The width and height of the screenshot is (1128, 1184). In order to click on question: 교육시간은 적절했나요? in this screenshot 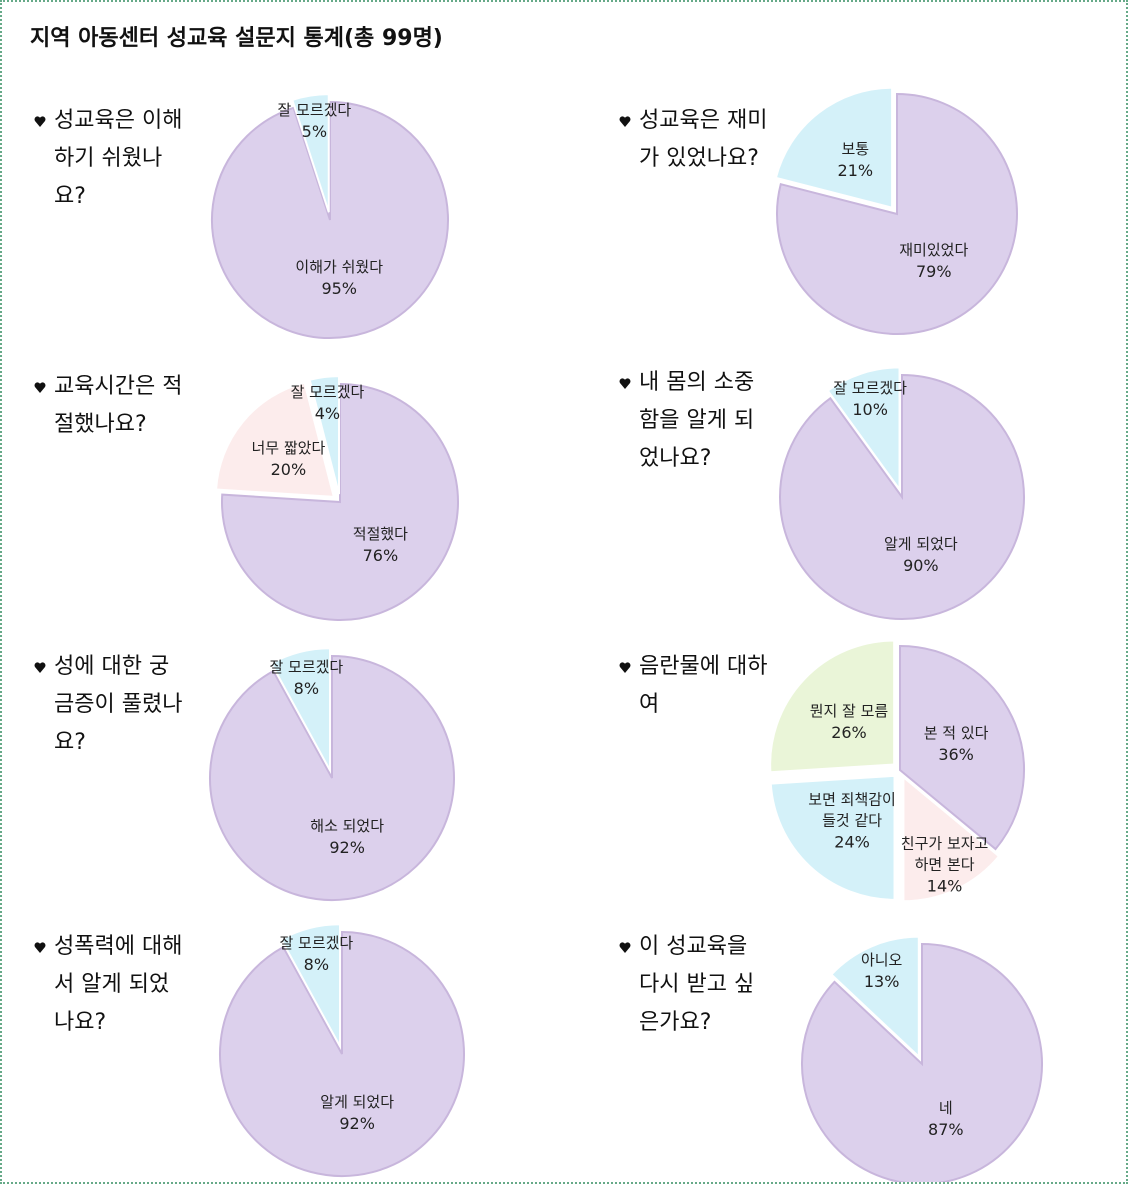, I will do `click(108, 406)`.